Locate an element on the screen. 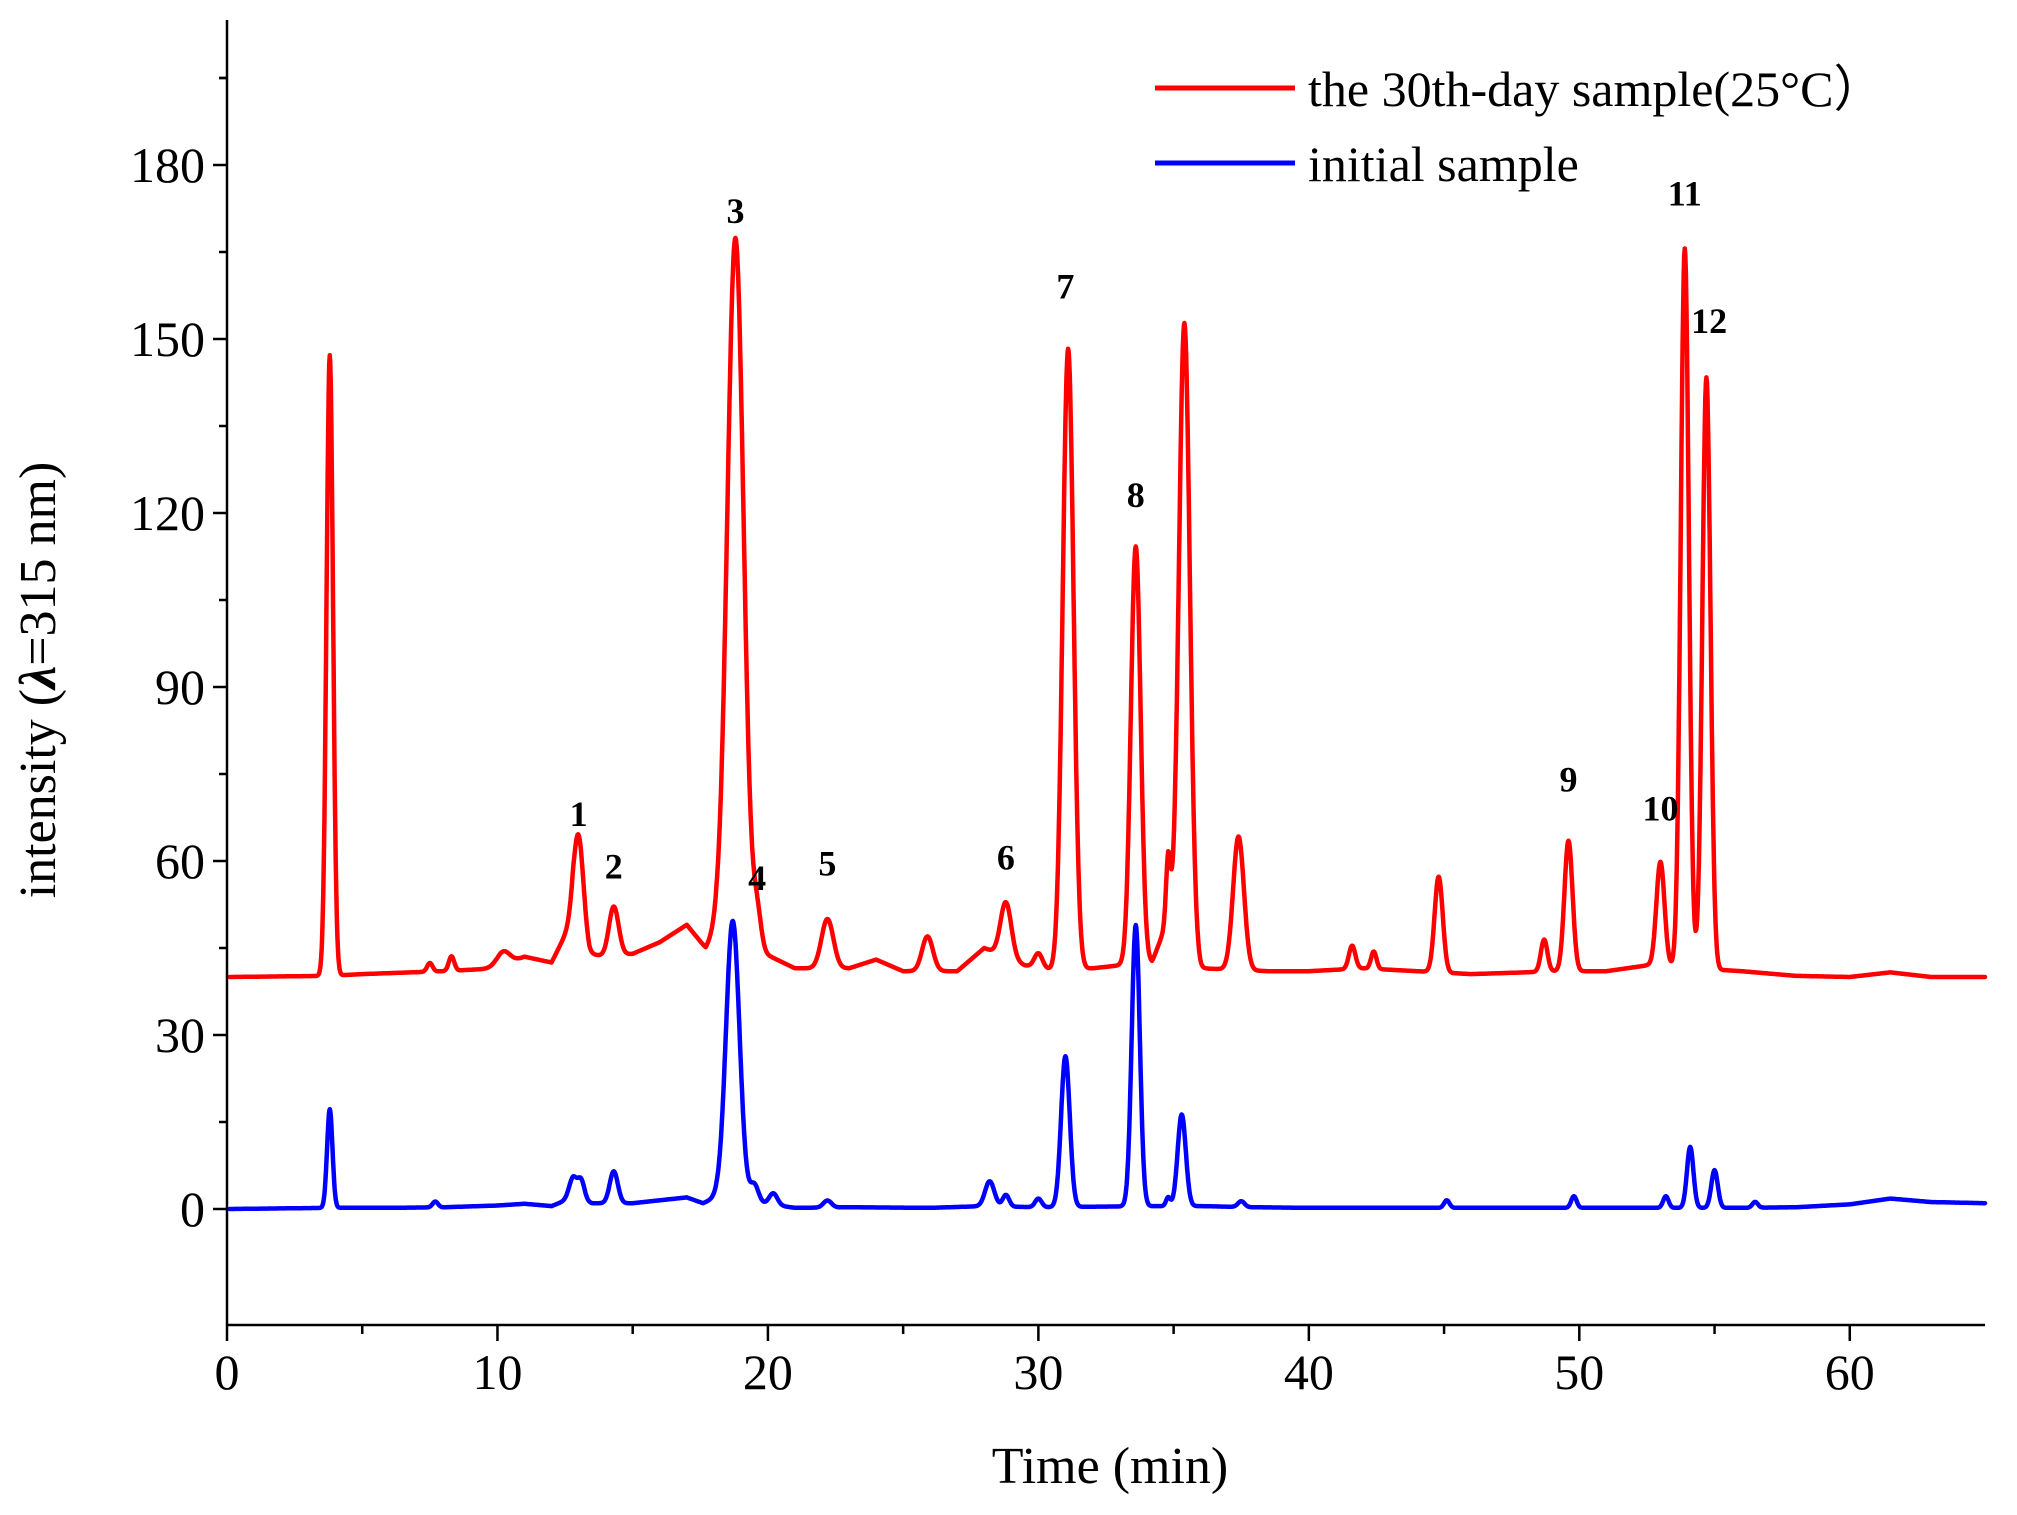  peak-label-8: 8 is located at coordinates (1136, 495).